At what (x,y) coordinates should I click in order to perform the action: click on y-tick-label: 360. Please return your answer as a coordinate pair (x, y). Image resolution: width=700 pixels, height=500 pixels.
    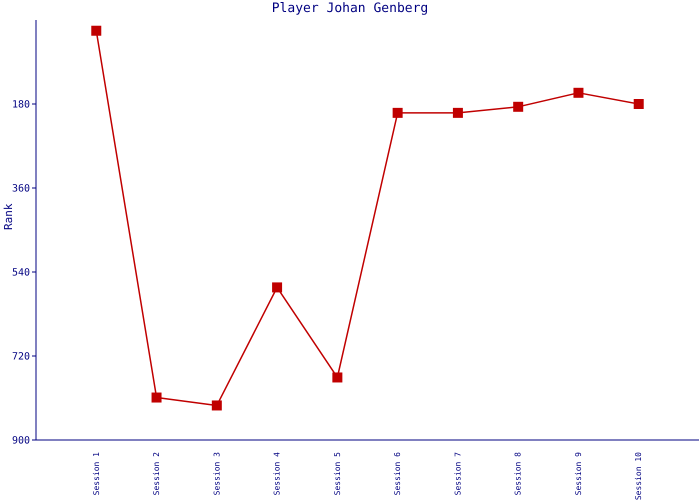
    Looking at the image, I should click on (21, 189).